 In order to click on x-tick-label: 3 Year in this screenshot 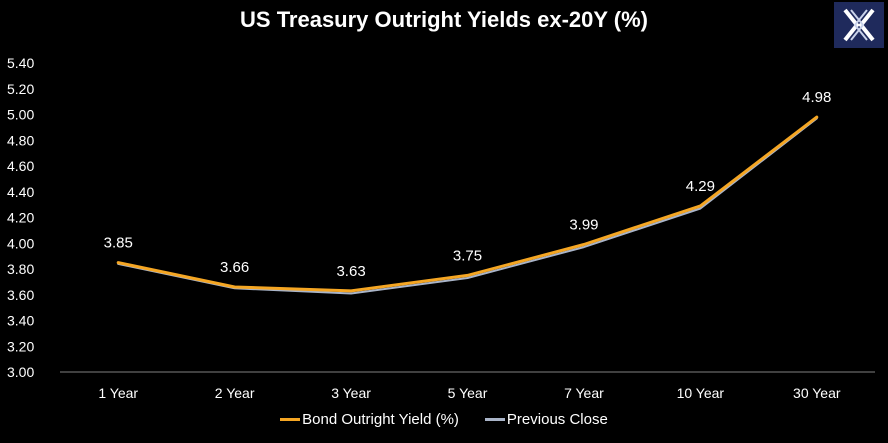, I will do `click(351, 393)`.